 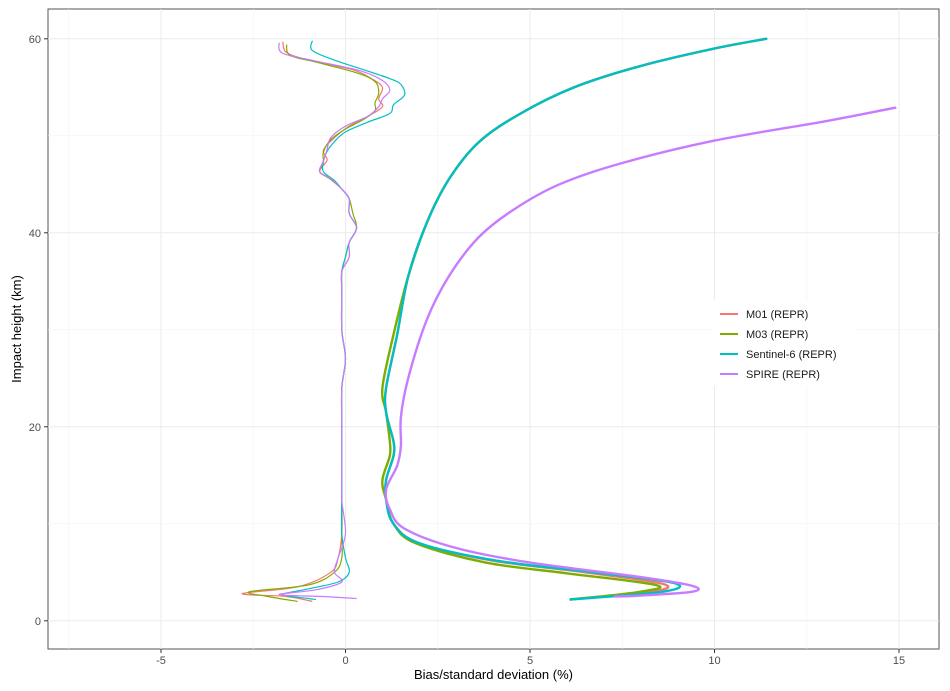 I want to click on x-axis-ticks: -5 0 5 10 15, so click(x=530, y=658).